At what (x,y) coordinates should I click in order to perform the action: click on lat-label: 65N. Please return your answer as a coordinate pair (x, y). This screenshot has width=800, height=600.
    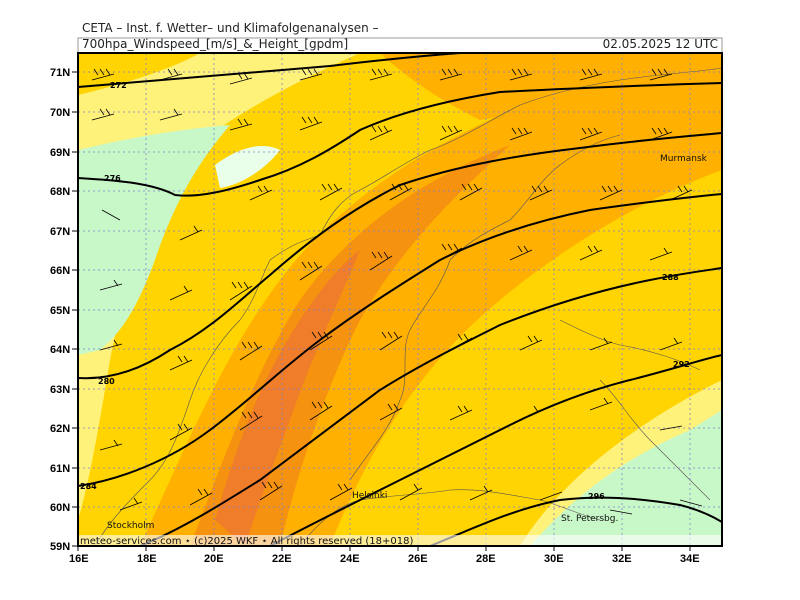
    Looking at the image, I should click on (60, 311).